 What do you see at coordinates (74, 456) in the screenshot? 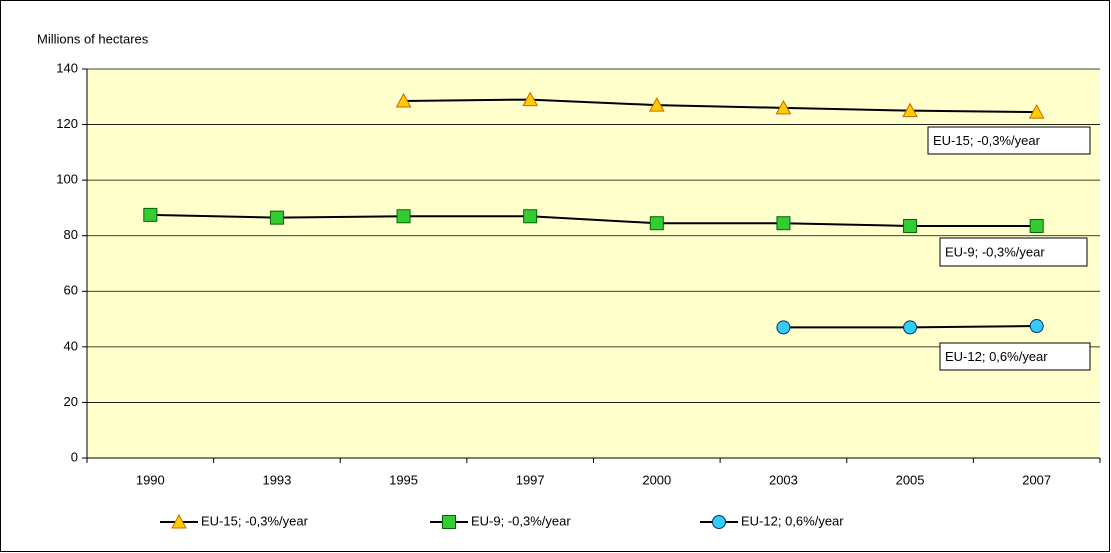
I see `y-tick-label: 0` at bounding box center [74, 456].